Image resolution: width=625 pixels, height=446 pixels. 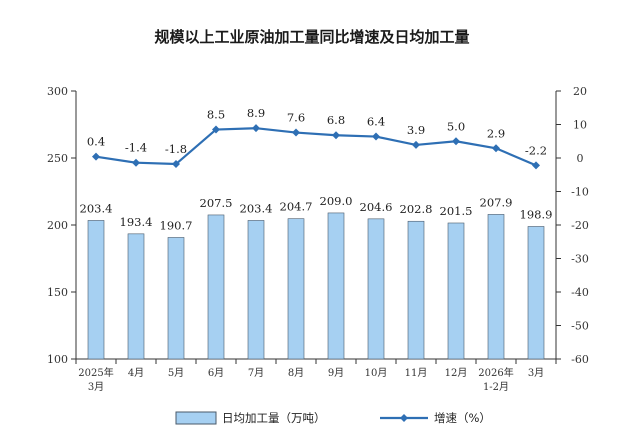 What do you see at coordinates (333, 418) in the screenshot?
I see `legend: 日均加工量（万吨） 增速（%）` at bounding box center [333, 418].